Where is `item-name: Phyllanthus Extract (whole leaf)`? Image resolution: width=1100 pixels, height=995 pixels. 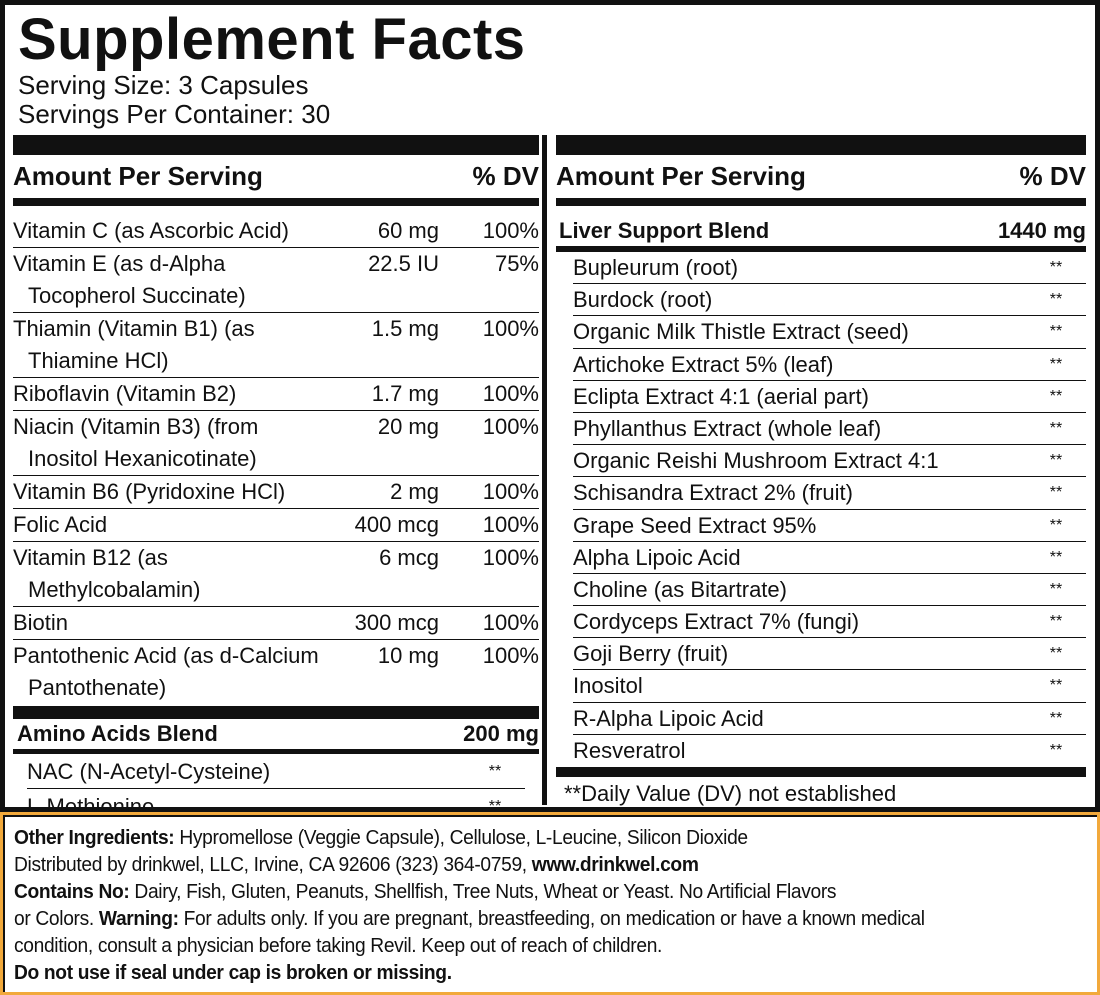 item-name: Phyllanthus Extract (whole leaf) is located at coordinates (727, 428).